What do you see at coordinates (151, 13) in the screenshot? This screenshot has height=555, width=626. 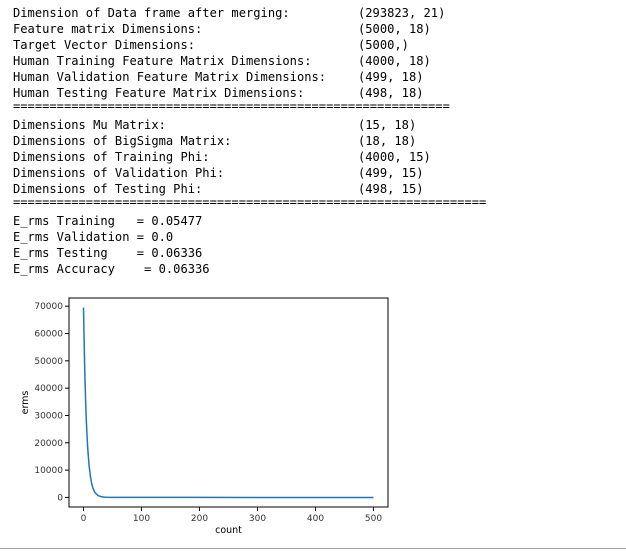 I see `dimension-label: Dimension of Data frame after merging:` at bounding box center [151, 13].